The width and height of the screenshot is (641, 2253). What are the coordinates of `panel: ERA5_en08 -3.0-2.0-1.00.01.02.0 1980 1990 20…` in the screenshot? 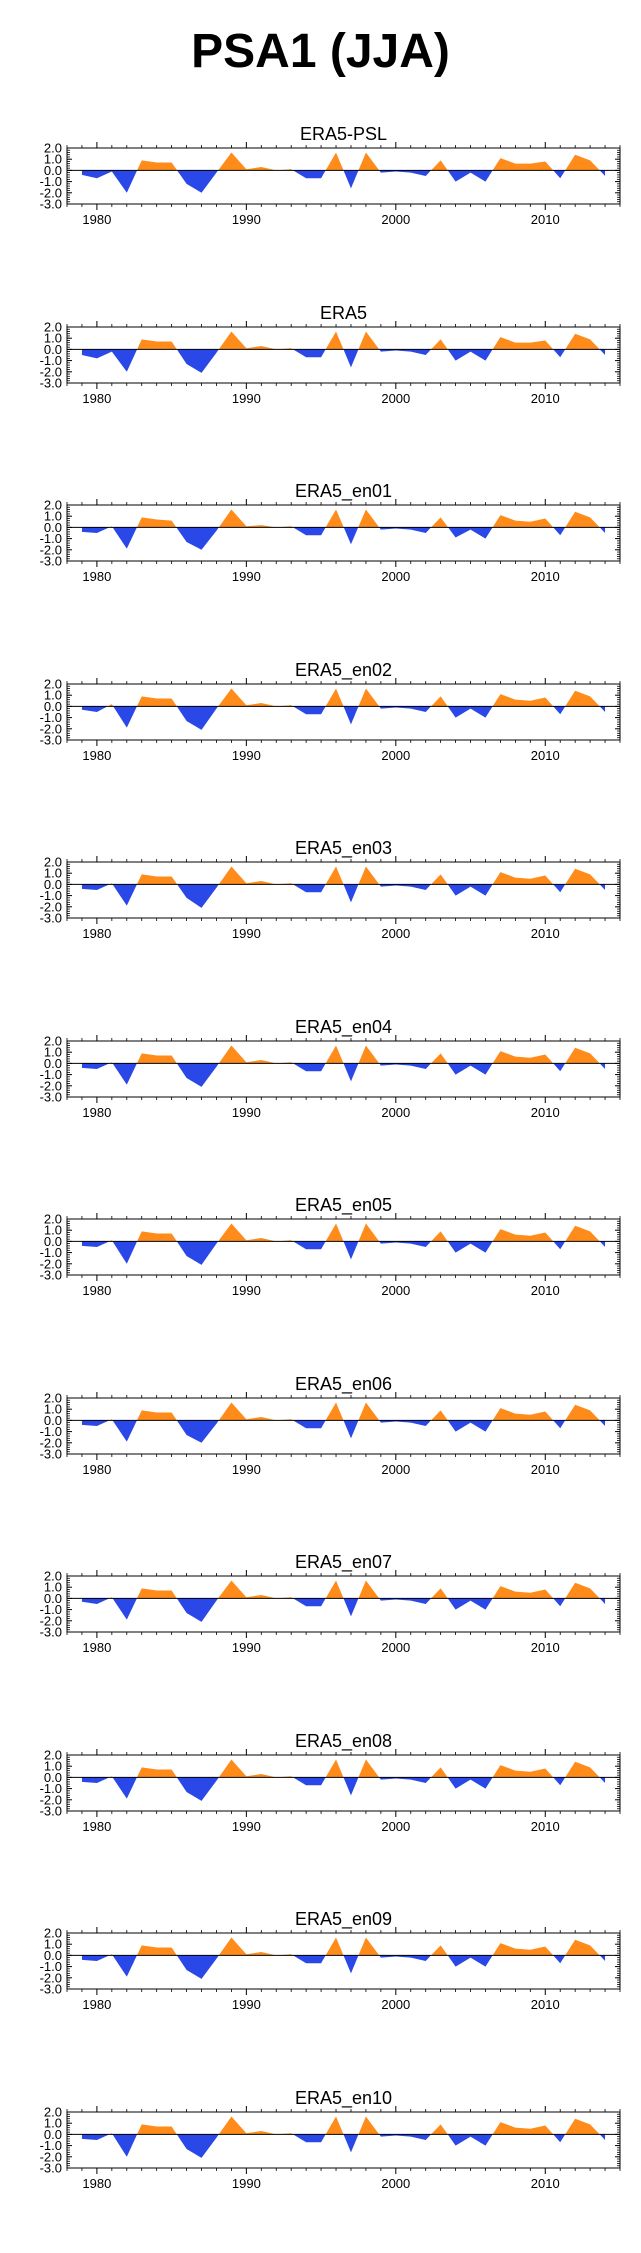 It's located at (330, 1782).